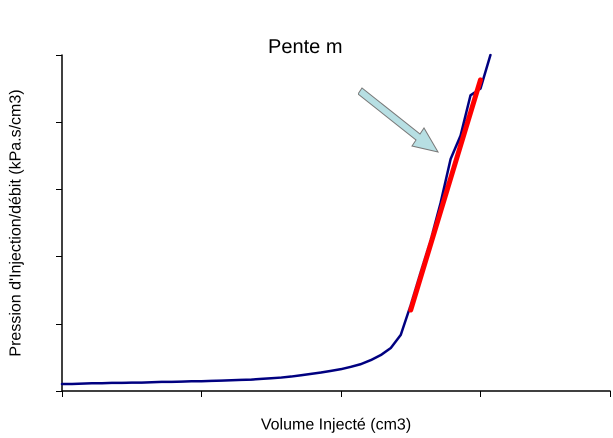 The image size is (613, 438). What do you see at coordinates (16, 223) in the screenshot?
I see `y-axis-title: Pression d'Injection/débit (kPa.s/cm3)` at bounding box center [16, 223].